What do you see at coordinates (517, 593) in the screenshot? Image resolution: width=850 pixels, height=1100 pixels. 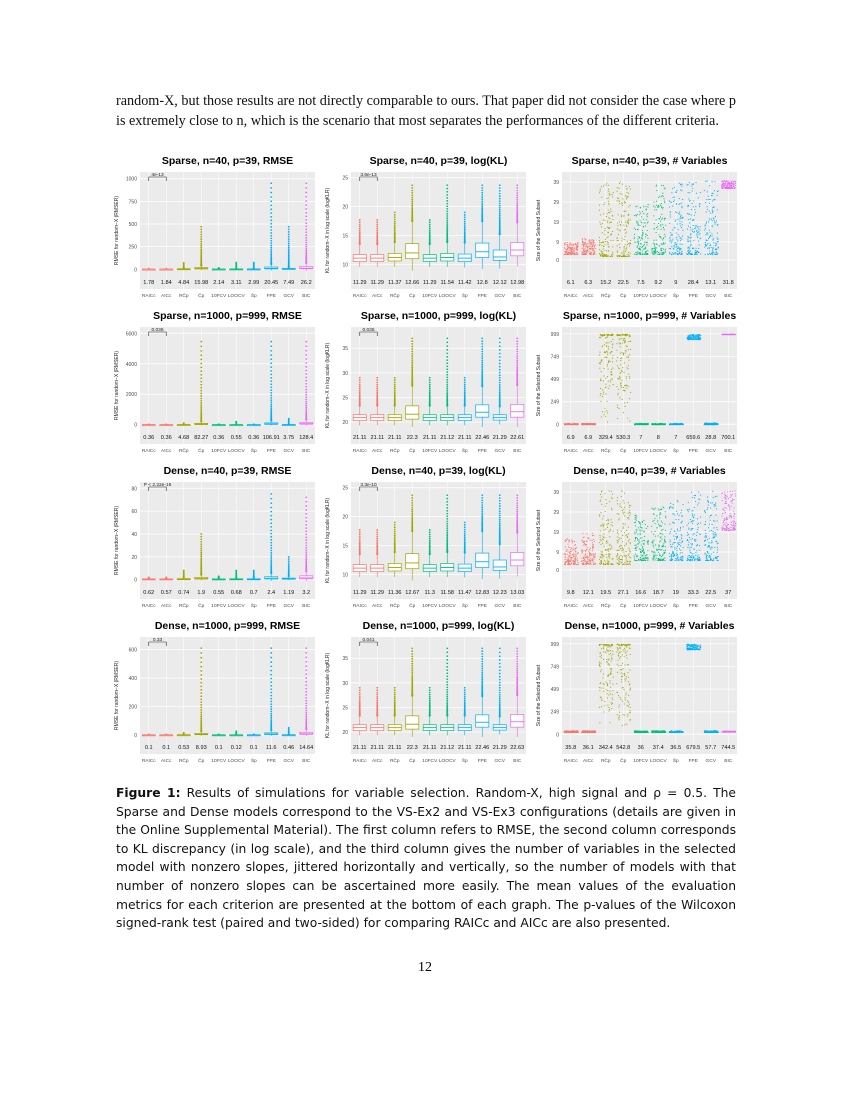 I see `mean-label: 13.03` at bounding box center [517, 593].